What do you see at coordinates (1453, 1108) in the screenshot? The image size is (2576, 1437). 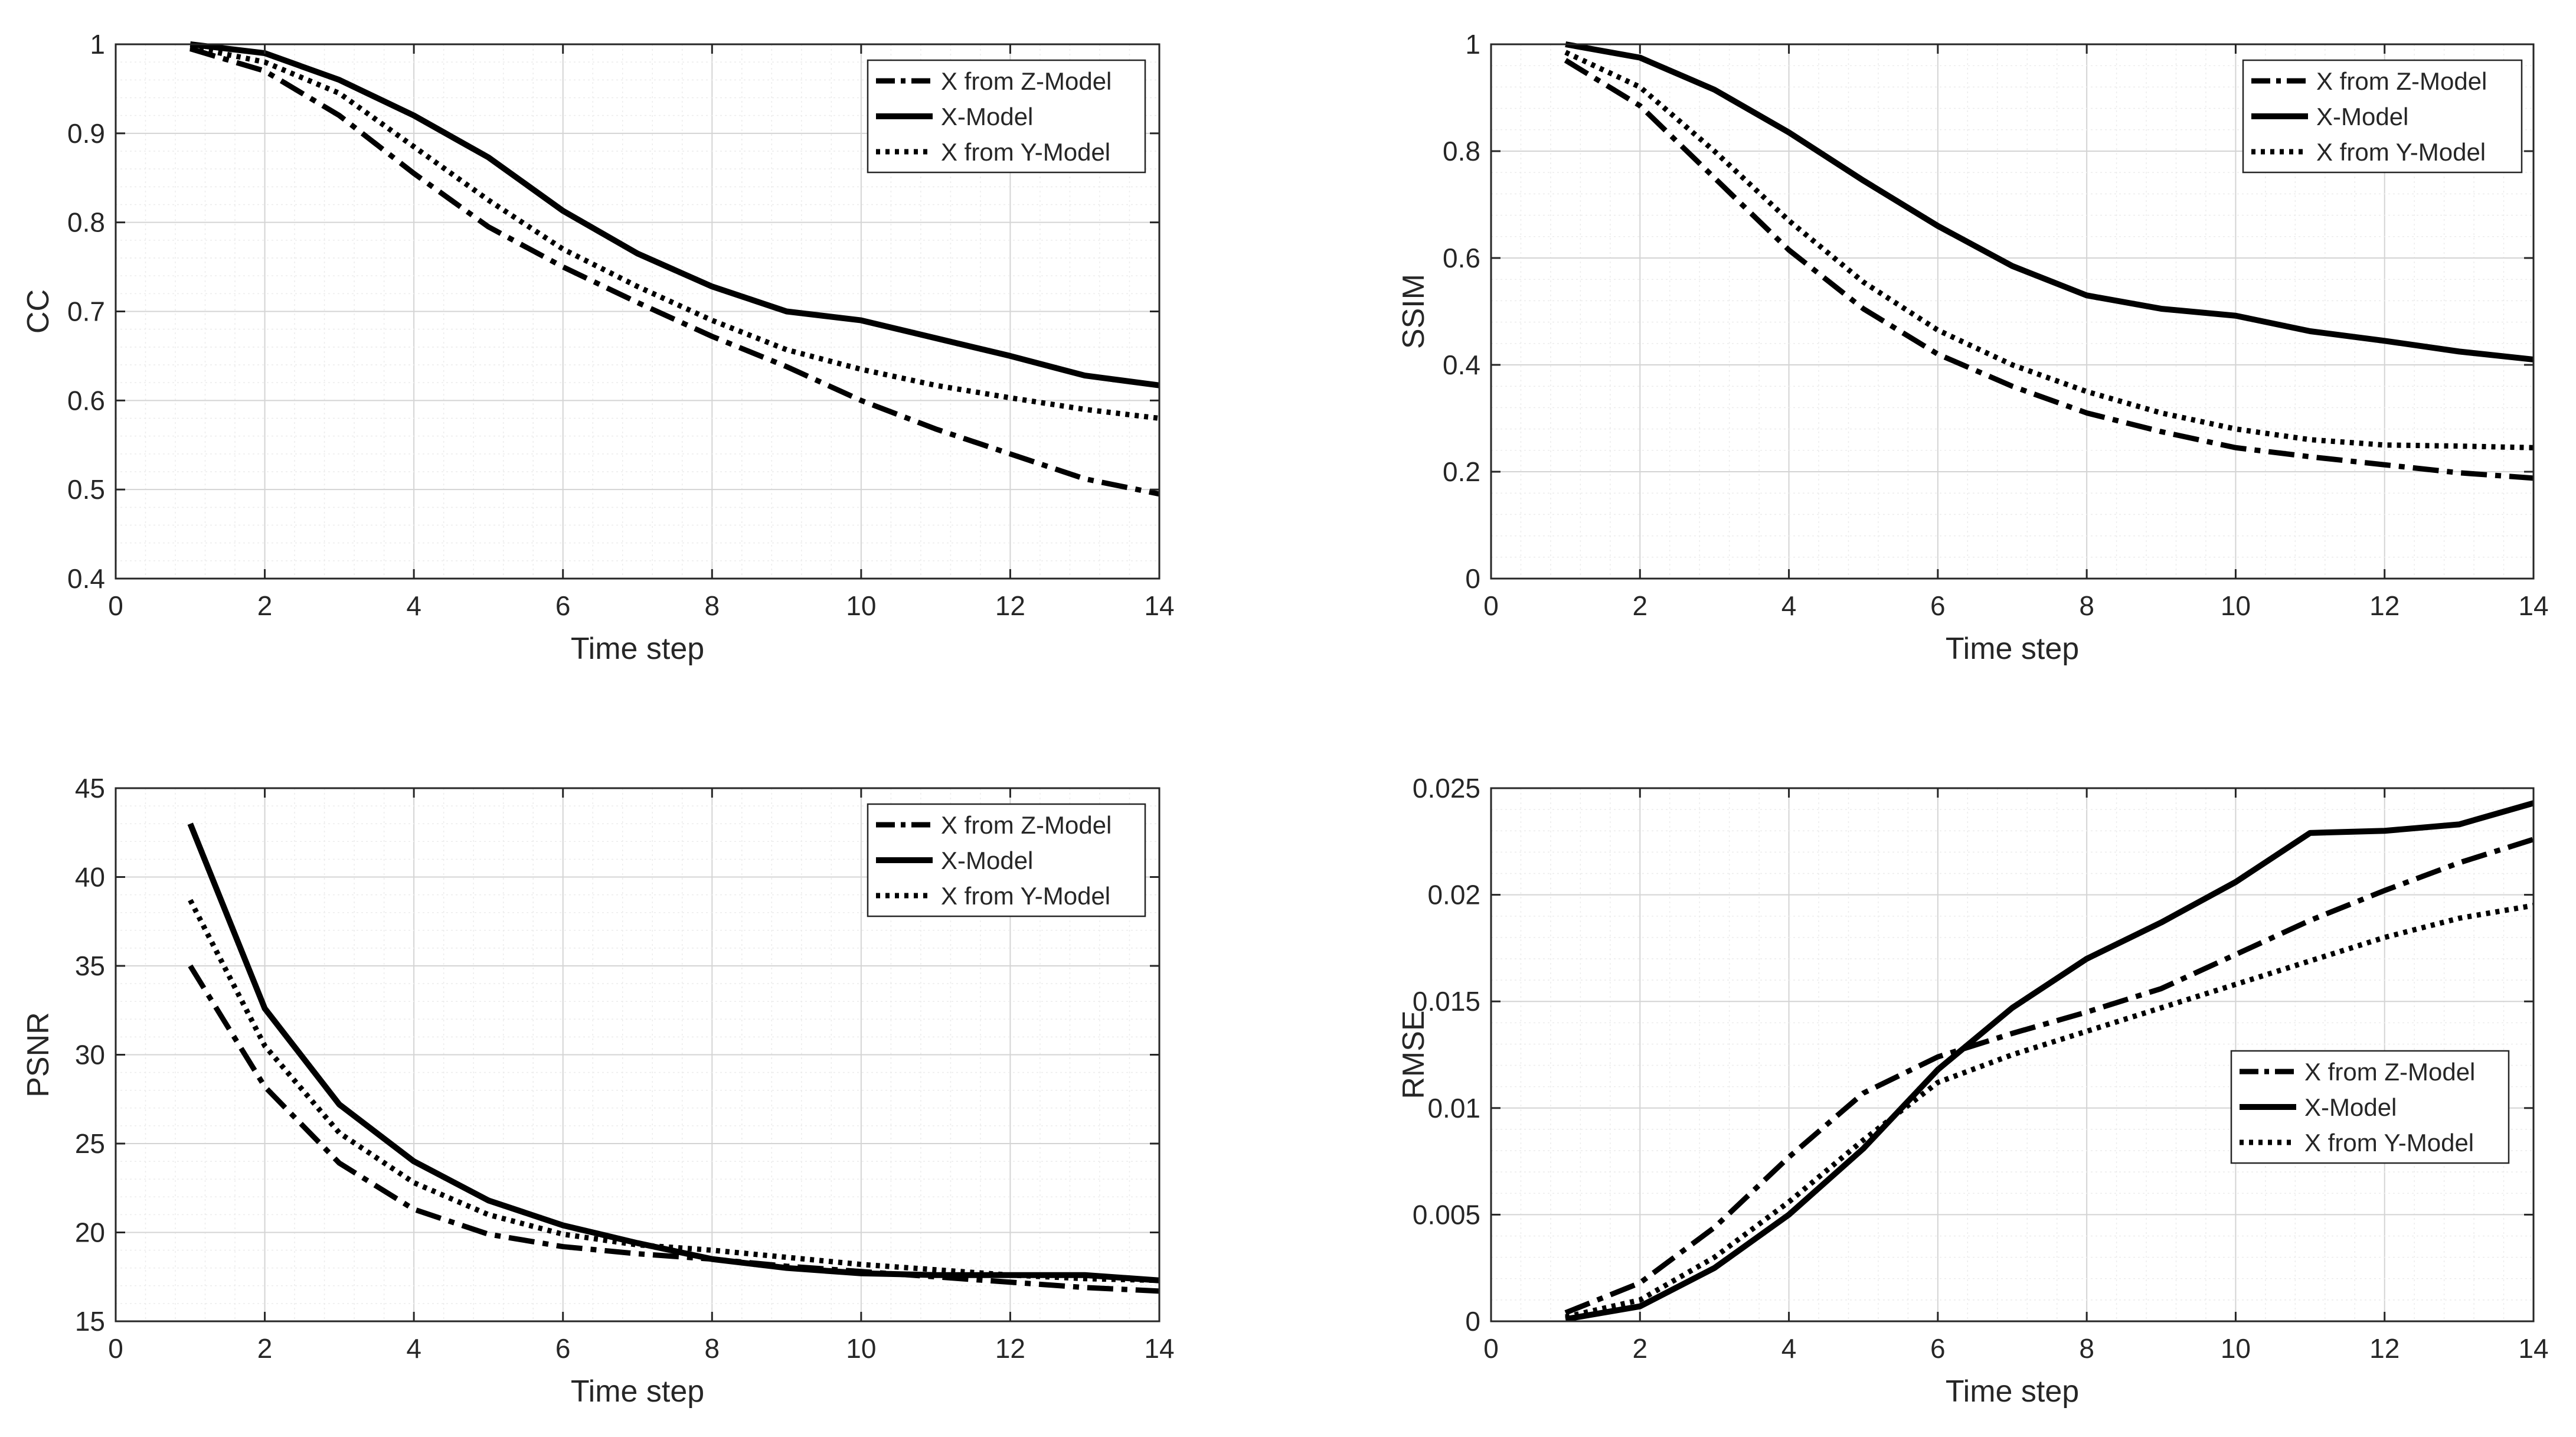 I see `y-tick-label: 0.01` at bounding box center [1453, 1108].